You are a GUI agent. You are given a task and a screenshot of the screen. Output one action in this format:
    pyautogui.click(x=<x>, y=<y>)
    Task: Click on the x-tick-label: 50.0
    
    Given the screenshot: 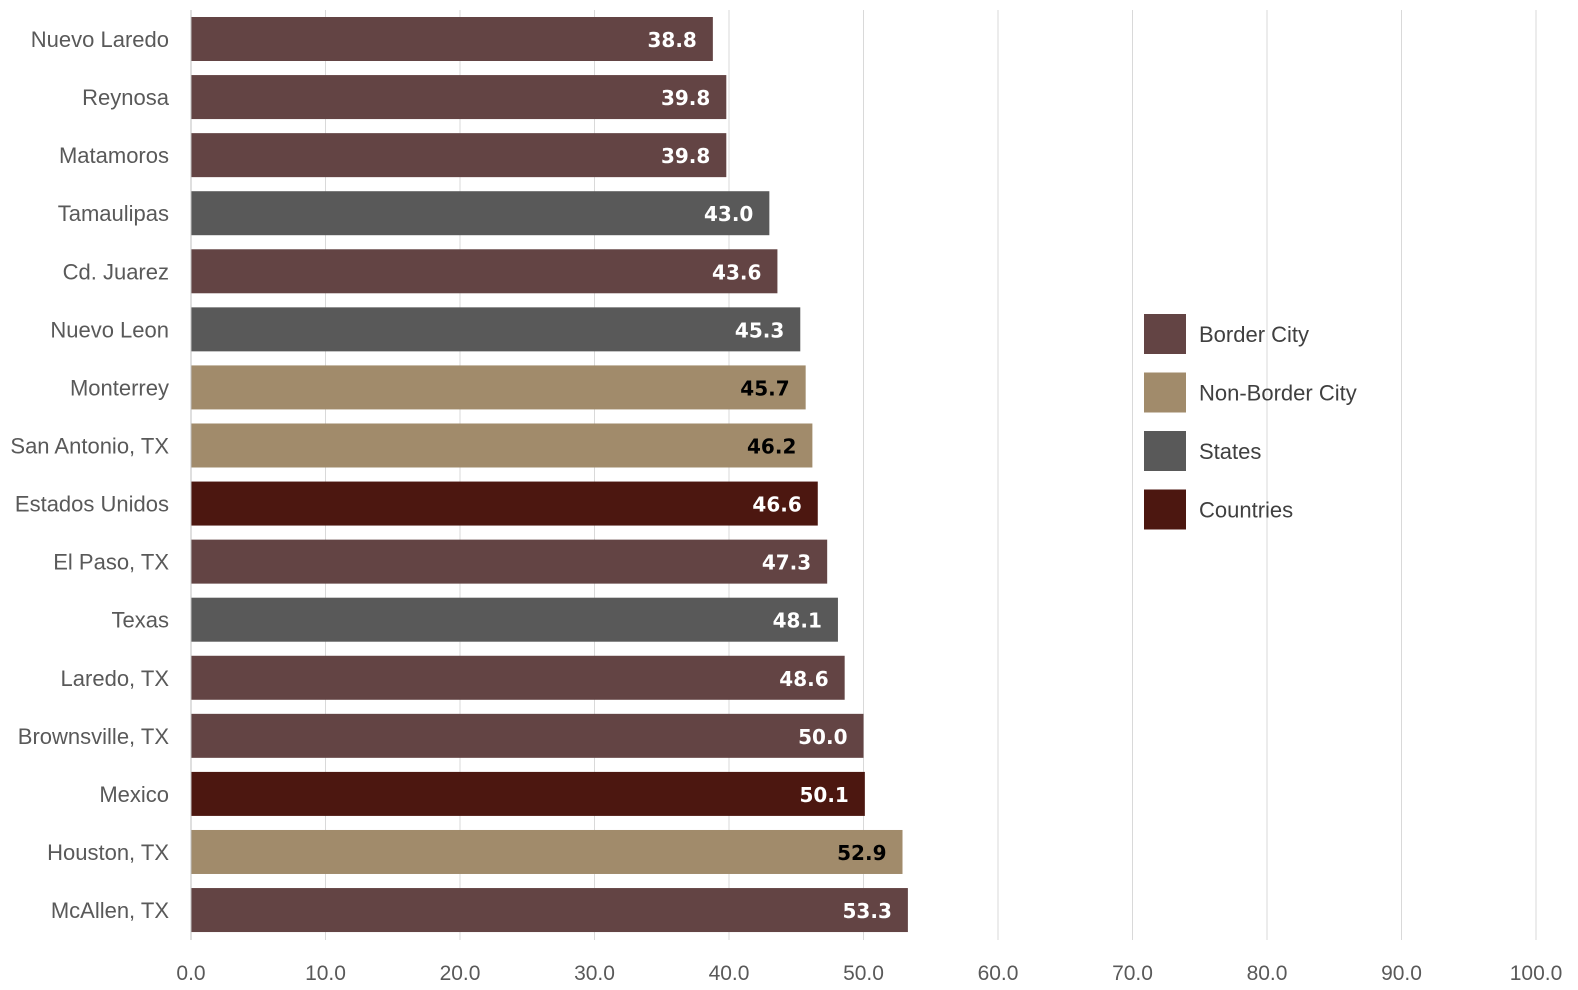 What is the action you would take?
    pyautogui.click(x=863, y=973)
    